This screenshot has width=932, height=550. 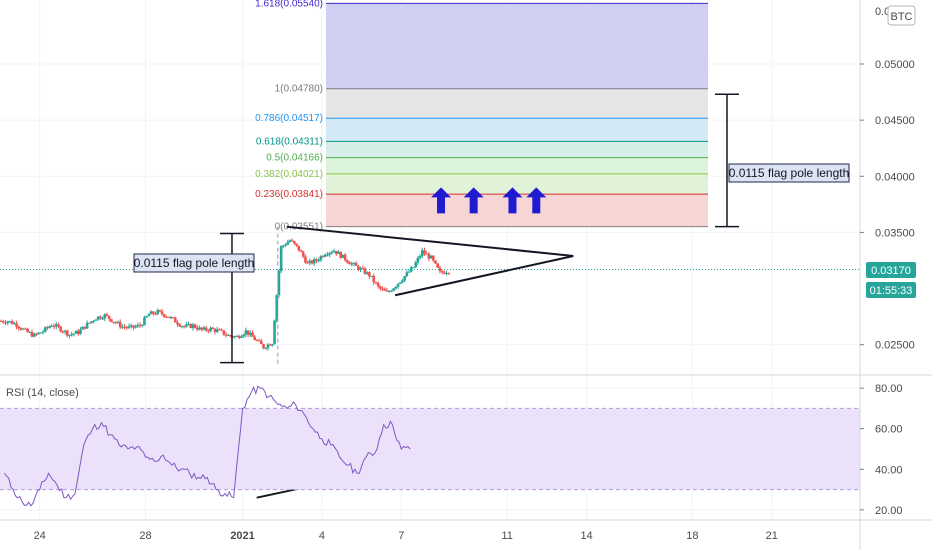 I want to click on countdown-label: 01:55:33, so click(x=891, y=291).